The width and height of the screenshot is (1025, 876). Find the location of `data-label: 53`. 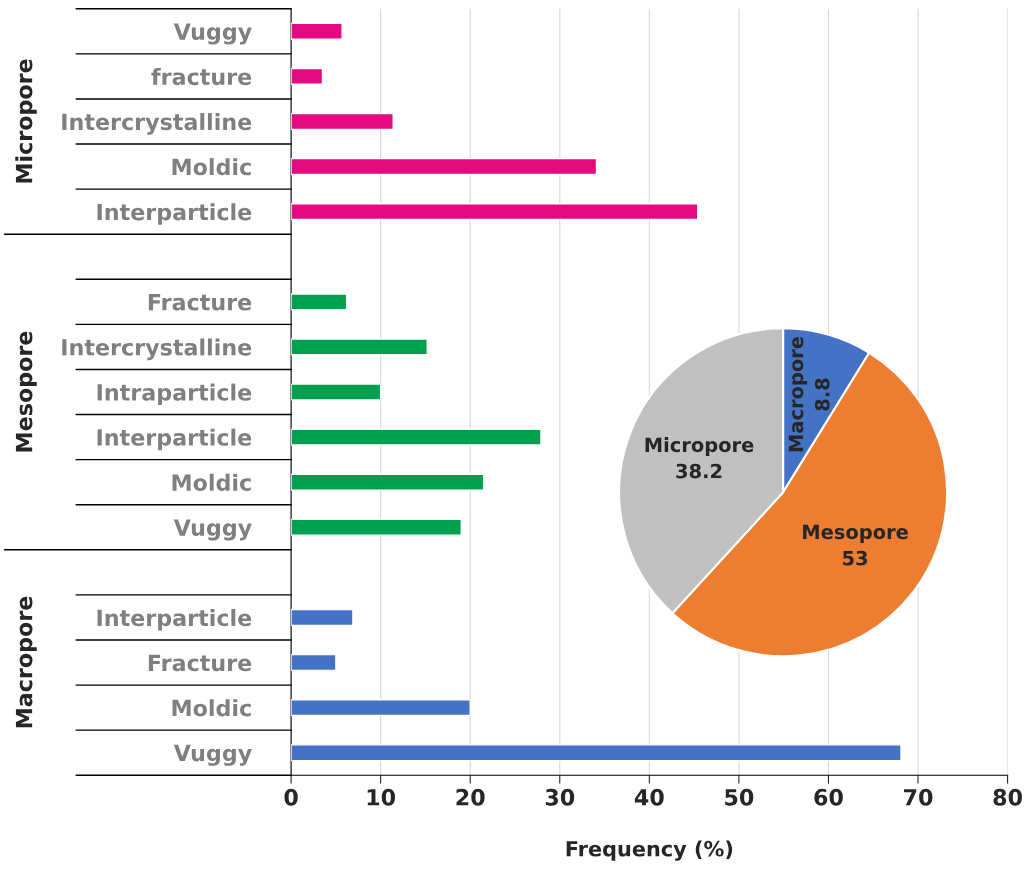

data-label: 53 is located at coordinates (855, 558).